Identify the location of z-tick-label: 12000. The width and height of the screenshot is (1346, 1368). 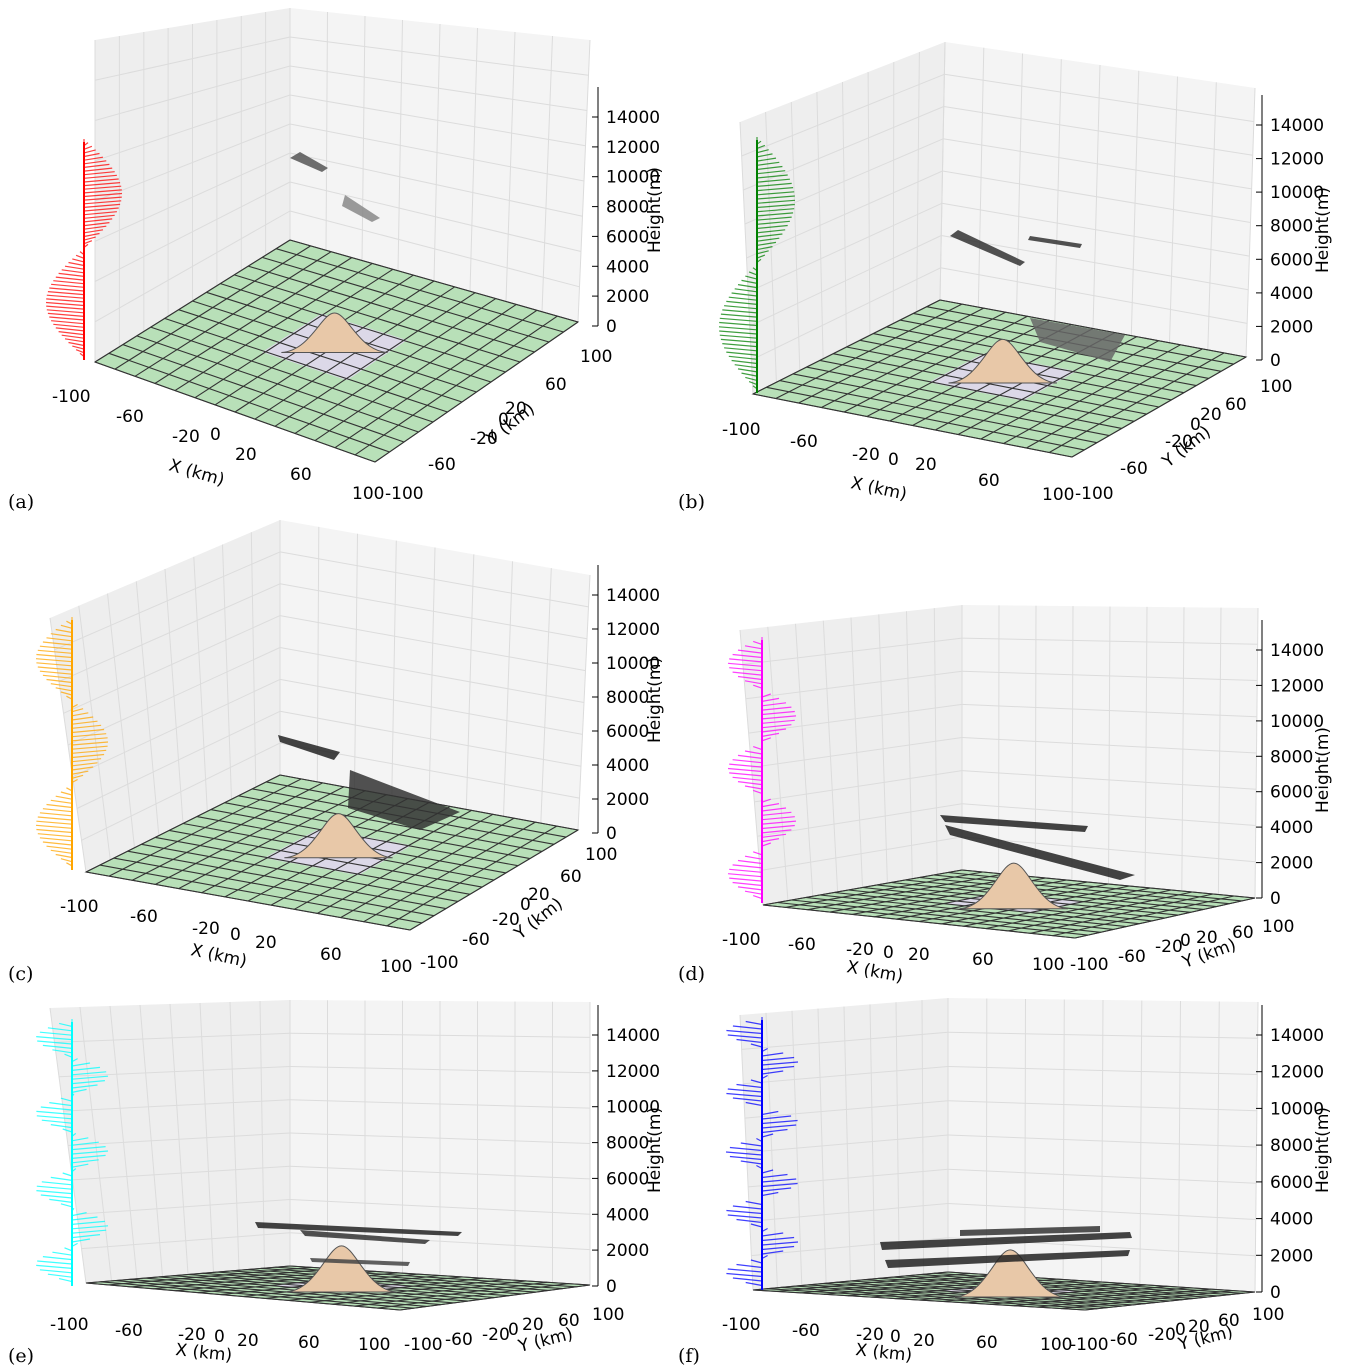
(633, 630).